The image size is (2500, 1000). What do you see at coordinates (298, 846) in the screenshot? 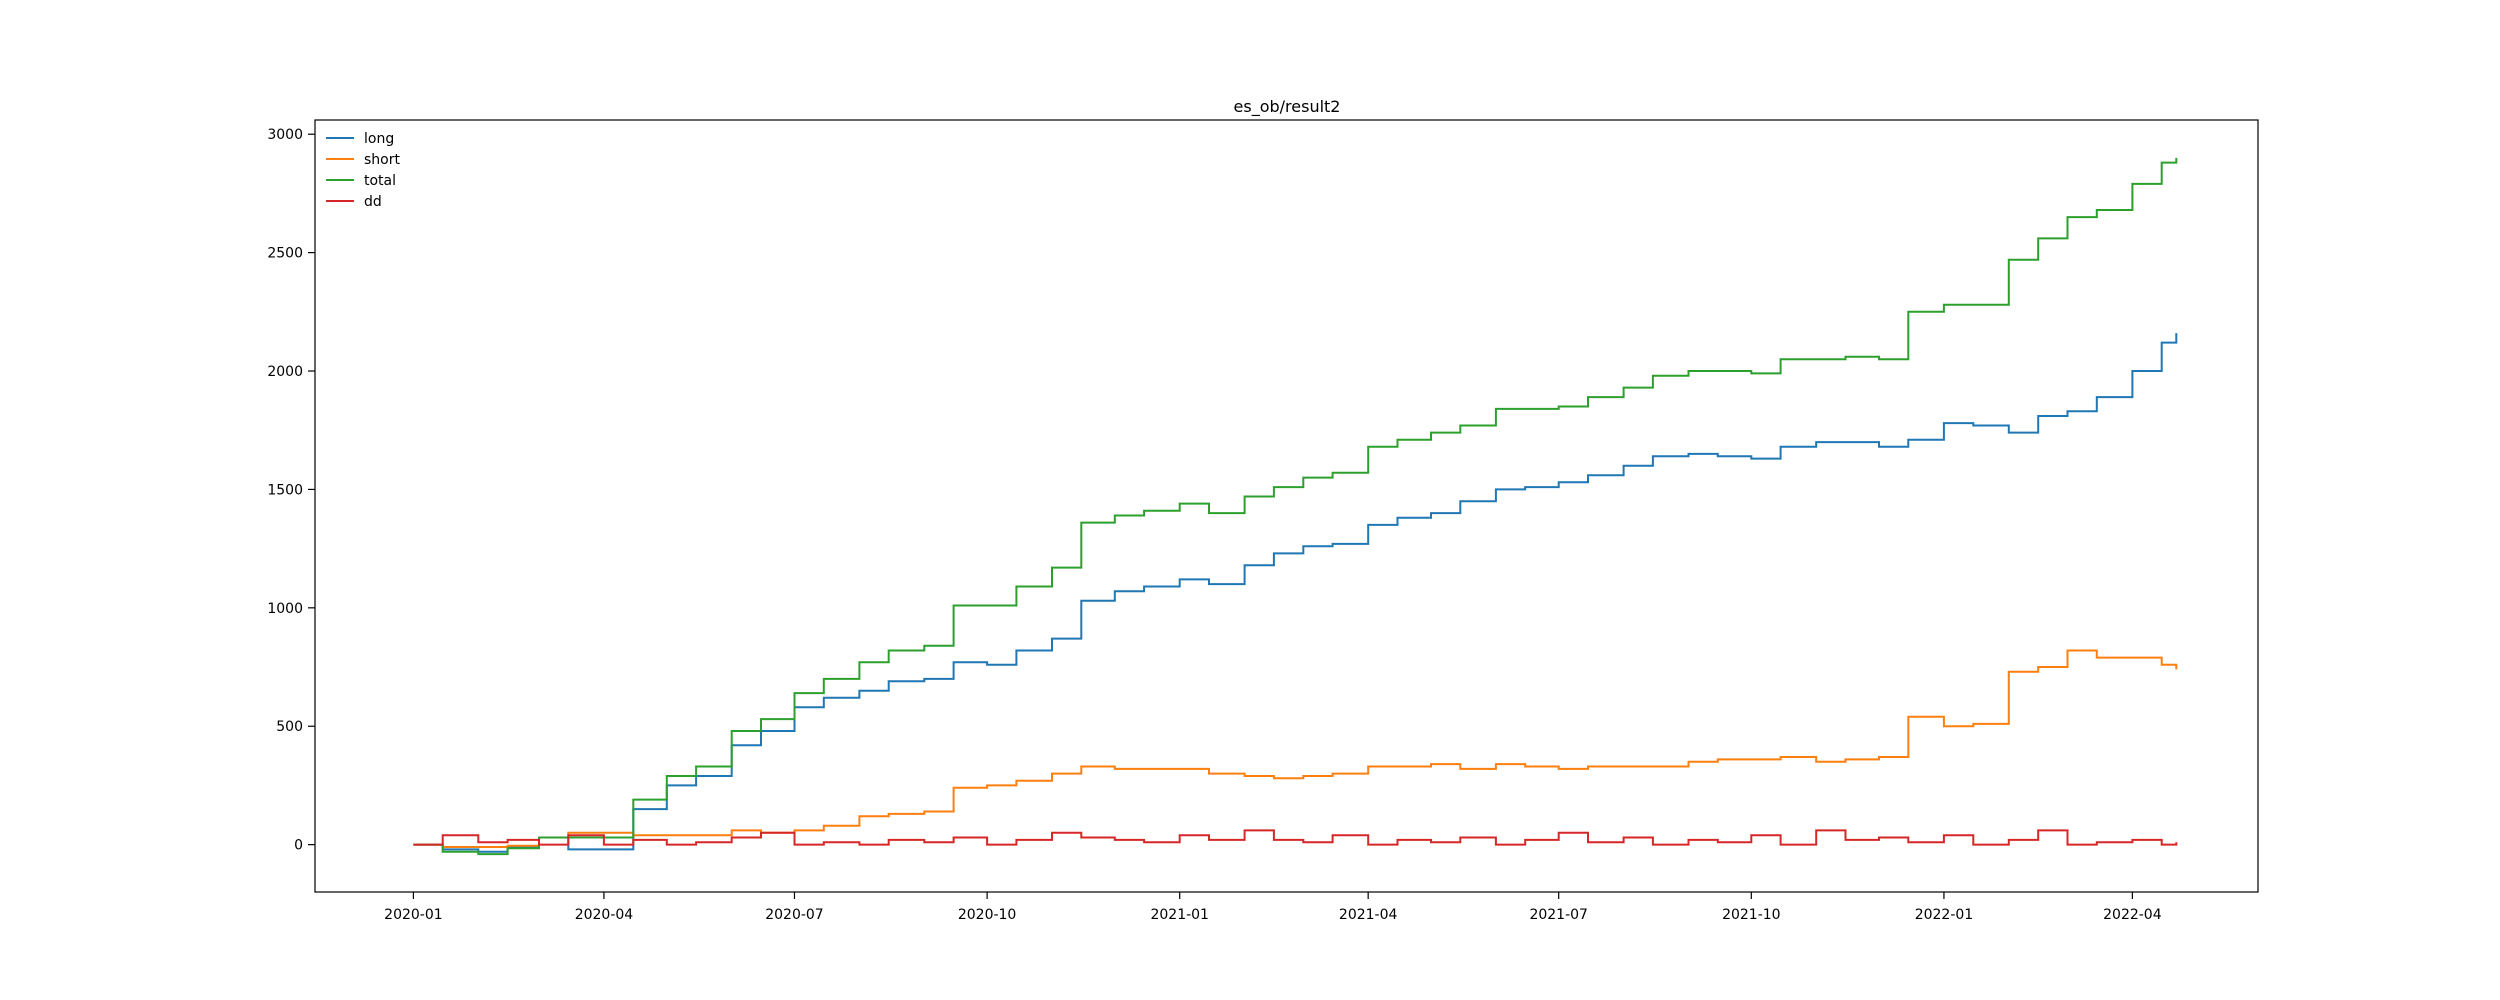
I see `y-tick-label: 0` at bounding box center [298, 846].